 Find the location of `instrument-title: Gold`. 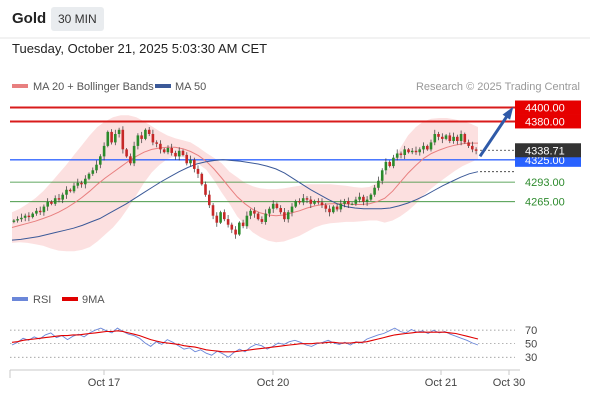

instrument-title: Gold is located at coordinates (29, 18).